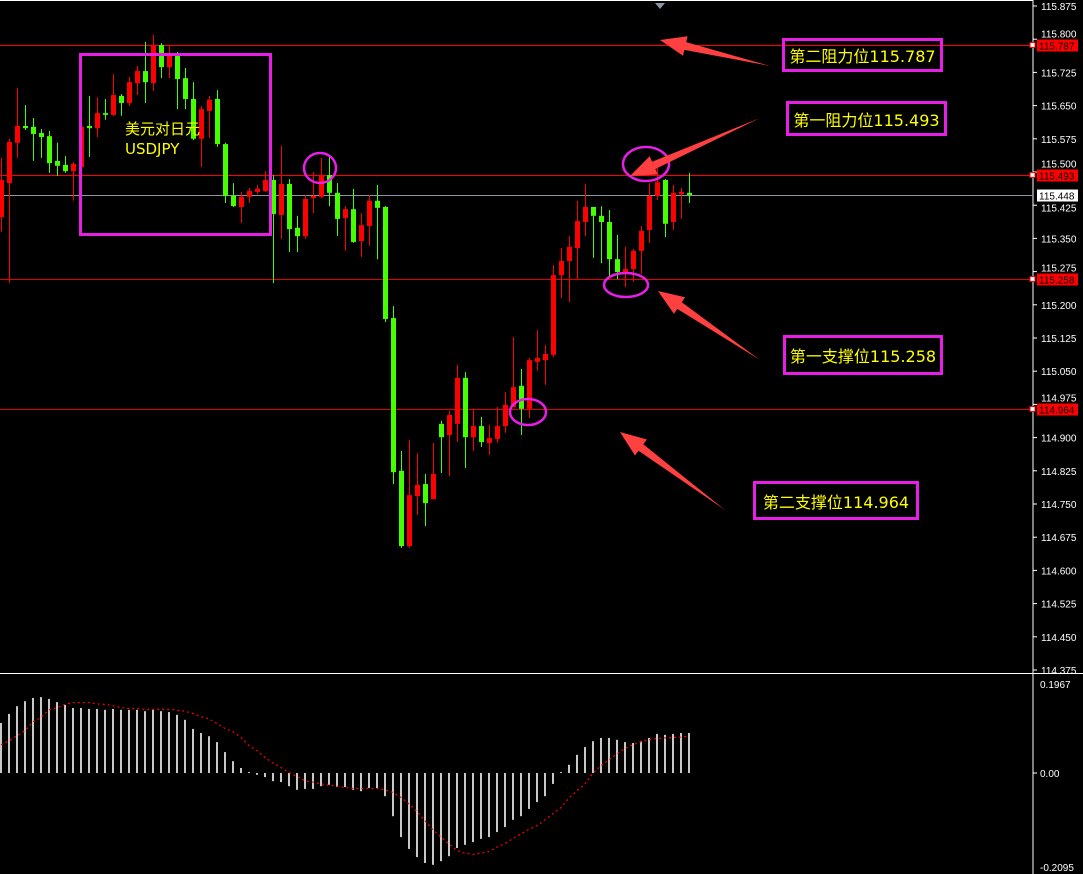  Describe the element at coordinates (1059, 505) in the screenshot. I see `y-tick-label: 114.750` at that location.